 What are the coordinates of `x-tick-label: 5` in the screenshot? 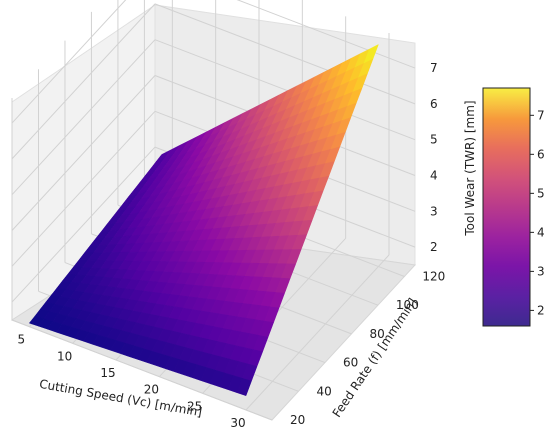 It's located at (22, 340).